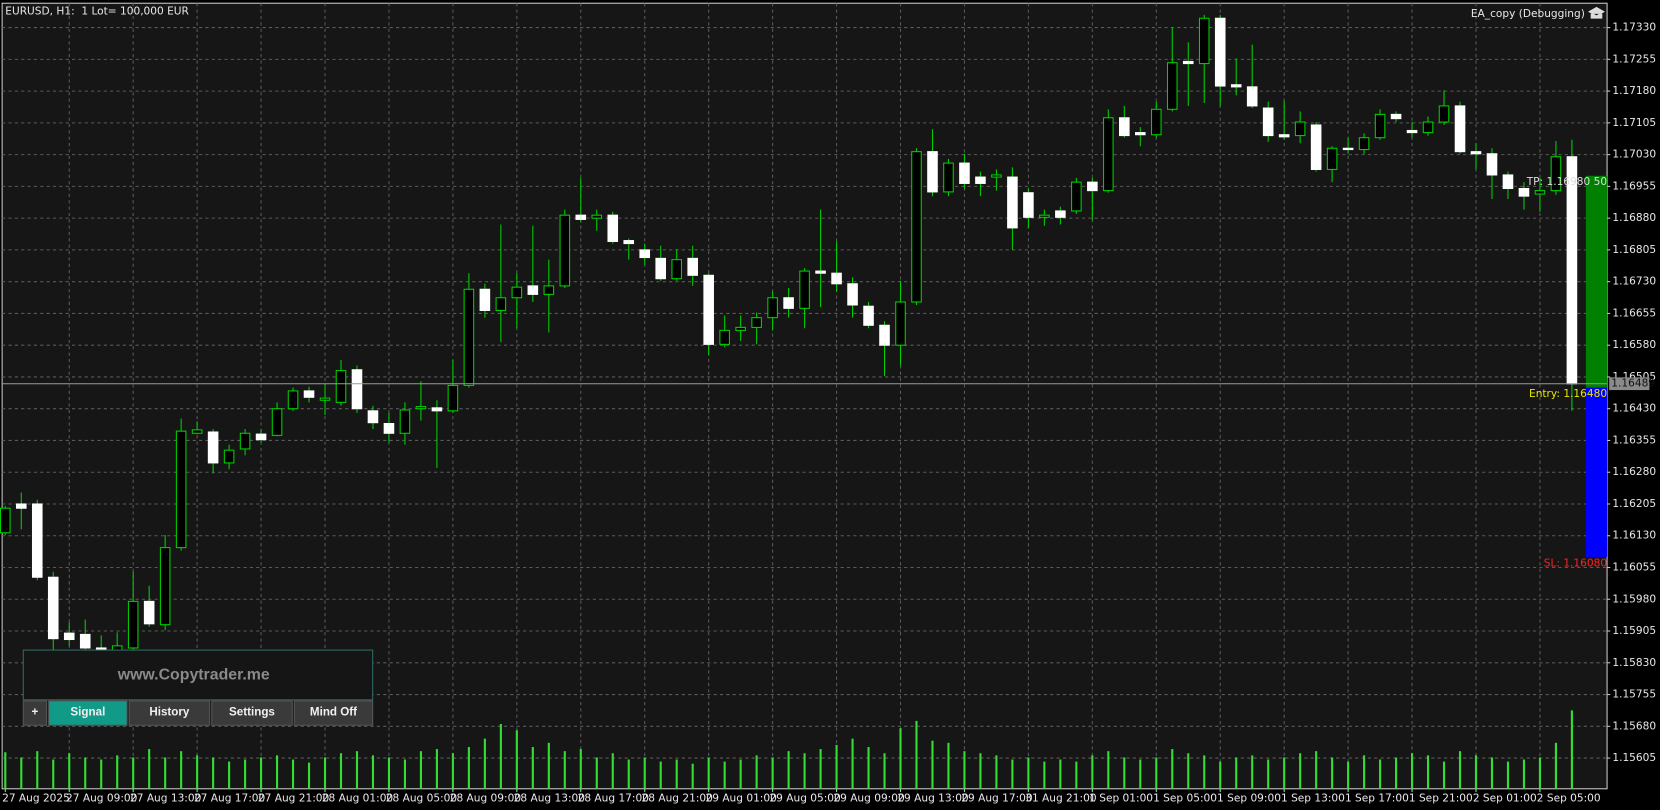 The width and height of the screenshot is (1660, 810). I want to click on tp-zone, so click(1596, 281).